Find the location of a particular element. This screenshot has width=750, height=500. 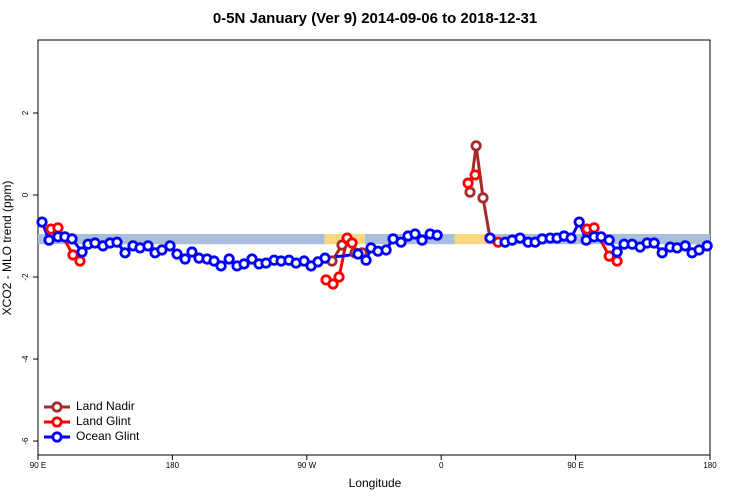

y-tick-label: -6 is located at coordinates (25, 441).